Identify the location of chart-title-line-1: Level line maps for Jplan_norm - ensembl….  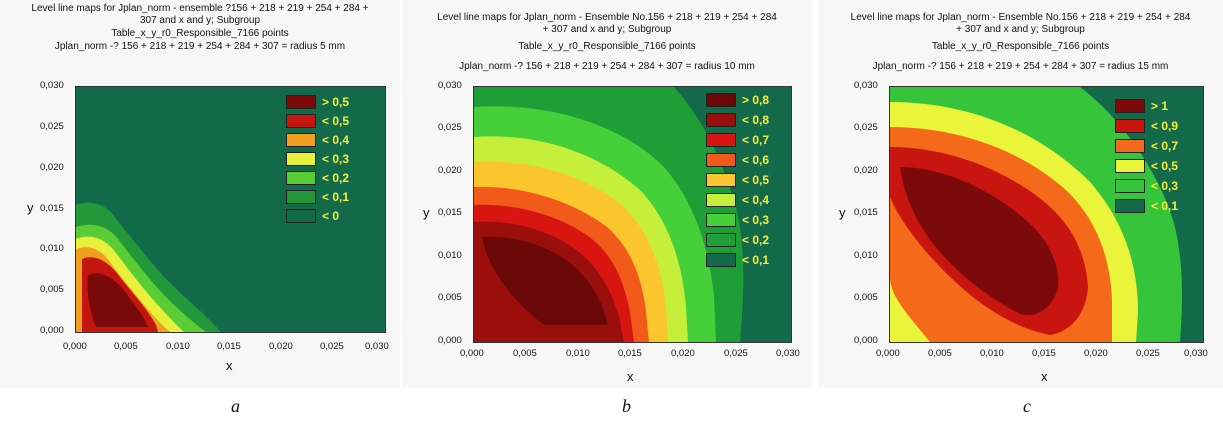
(200, 8).